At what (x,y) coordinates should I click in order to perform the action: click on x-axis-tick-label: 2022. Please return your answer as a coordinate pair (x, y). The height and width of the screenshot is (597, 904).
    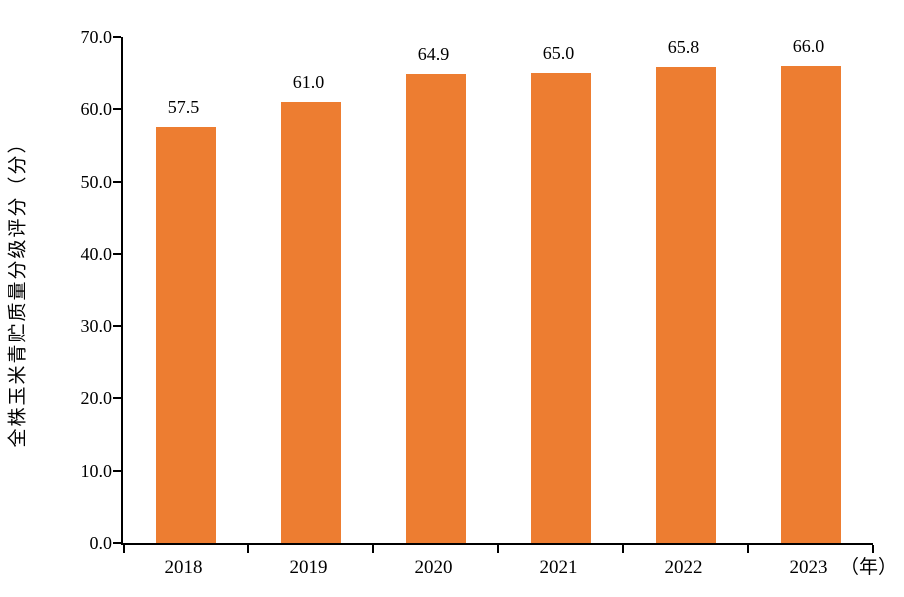
    Looking at the image, I should click on (683, 567).